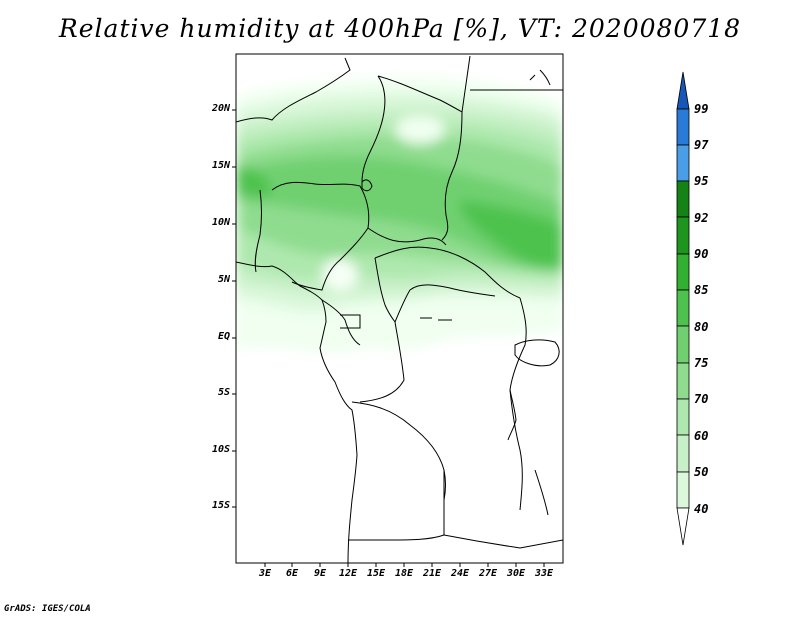  What do you see at coordinates (407, 236) in the screenshot?
I see `border-chad-car` at bounding box center [407, 236].